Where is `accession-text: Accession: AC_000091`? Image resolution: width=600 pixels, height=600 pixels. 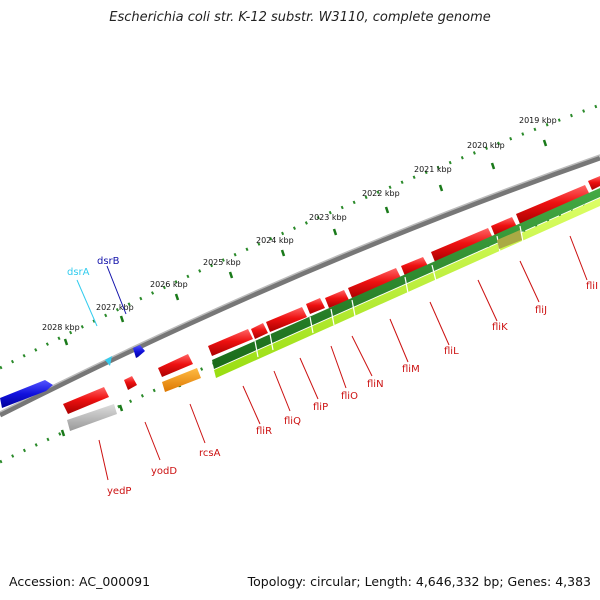 accession-text: Accession: AC_000091 is located at coordinates (80, 581).